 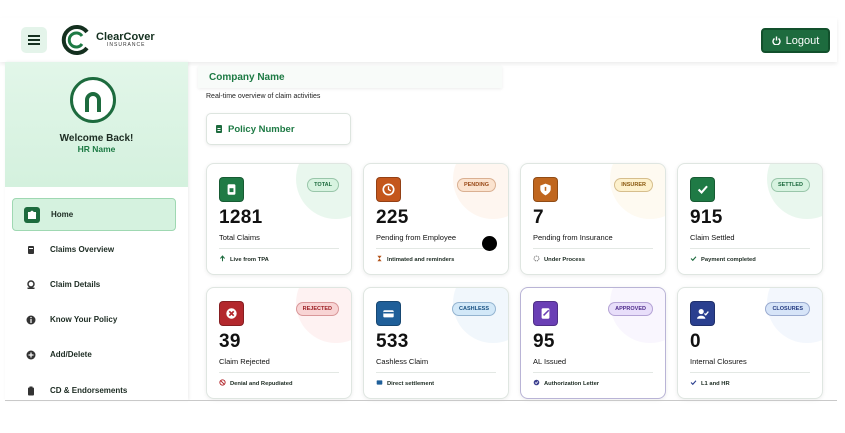 What do you see at coordinates (572, 383) in the screenshot?
I see `note-text: Authorization Letter` at bounding box center [572, 383].